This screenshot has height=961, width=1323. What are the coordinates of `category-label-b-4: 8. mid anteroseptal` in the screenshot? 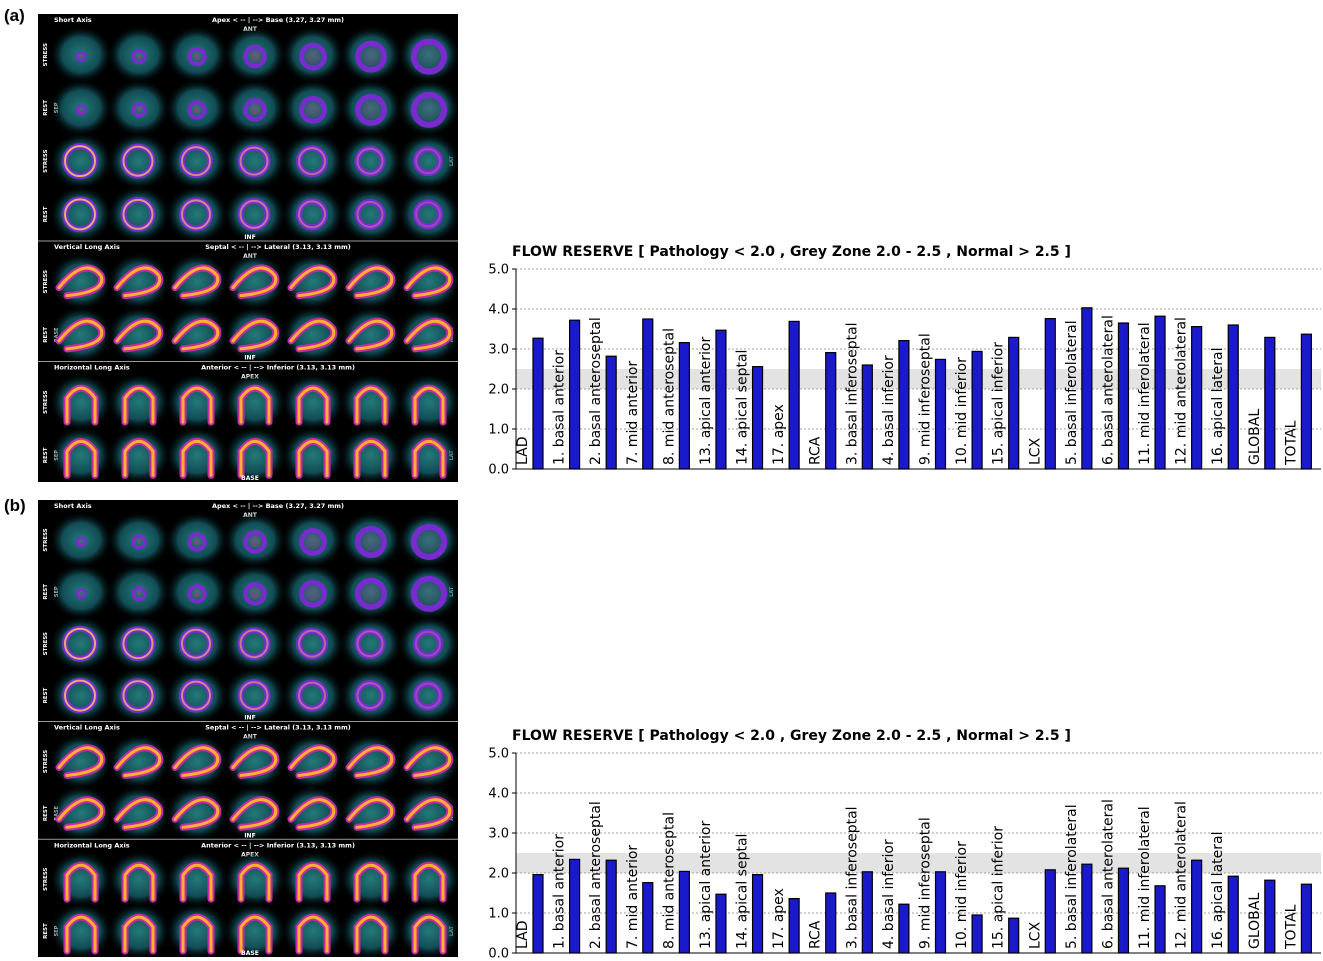 It's located at (669, 880).